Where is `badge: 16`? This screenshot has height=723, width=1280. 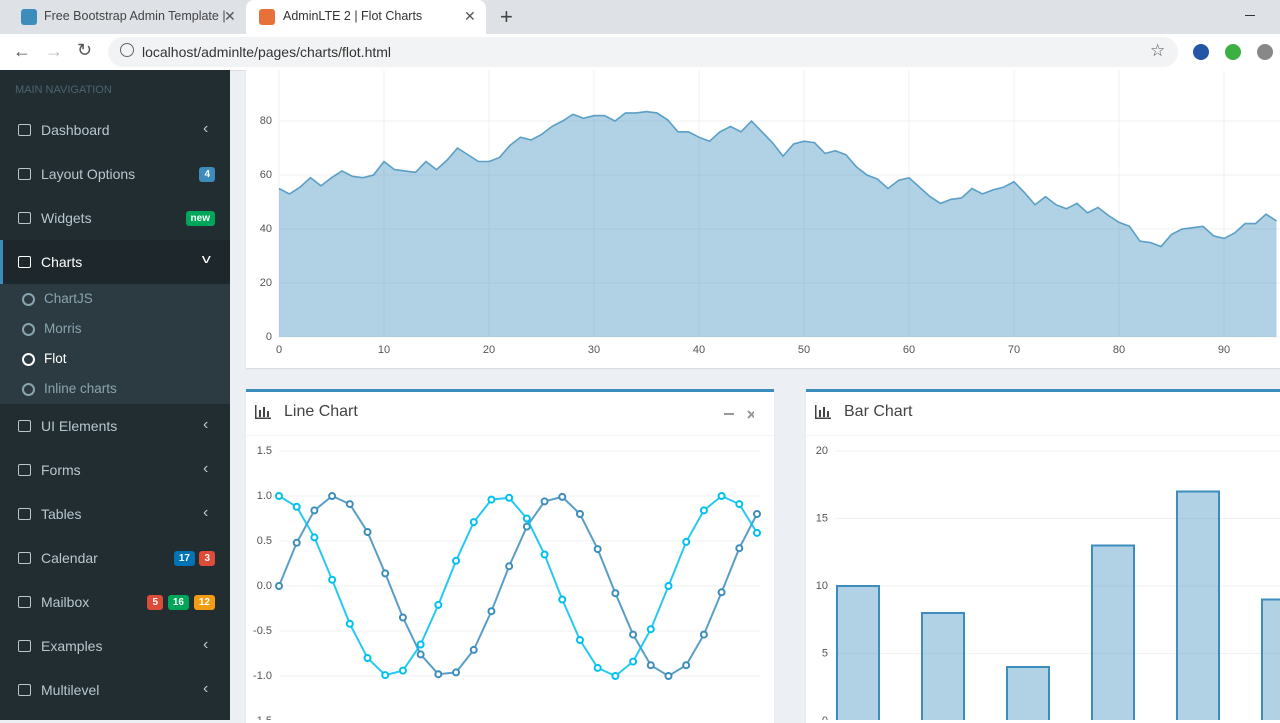
badge: 16 is located at coordinates (178, 602).